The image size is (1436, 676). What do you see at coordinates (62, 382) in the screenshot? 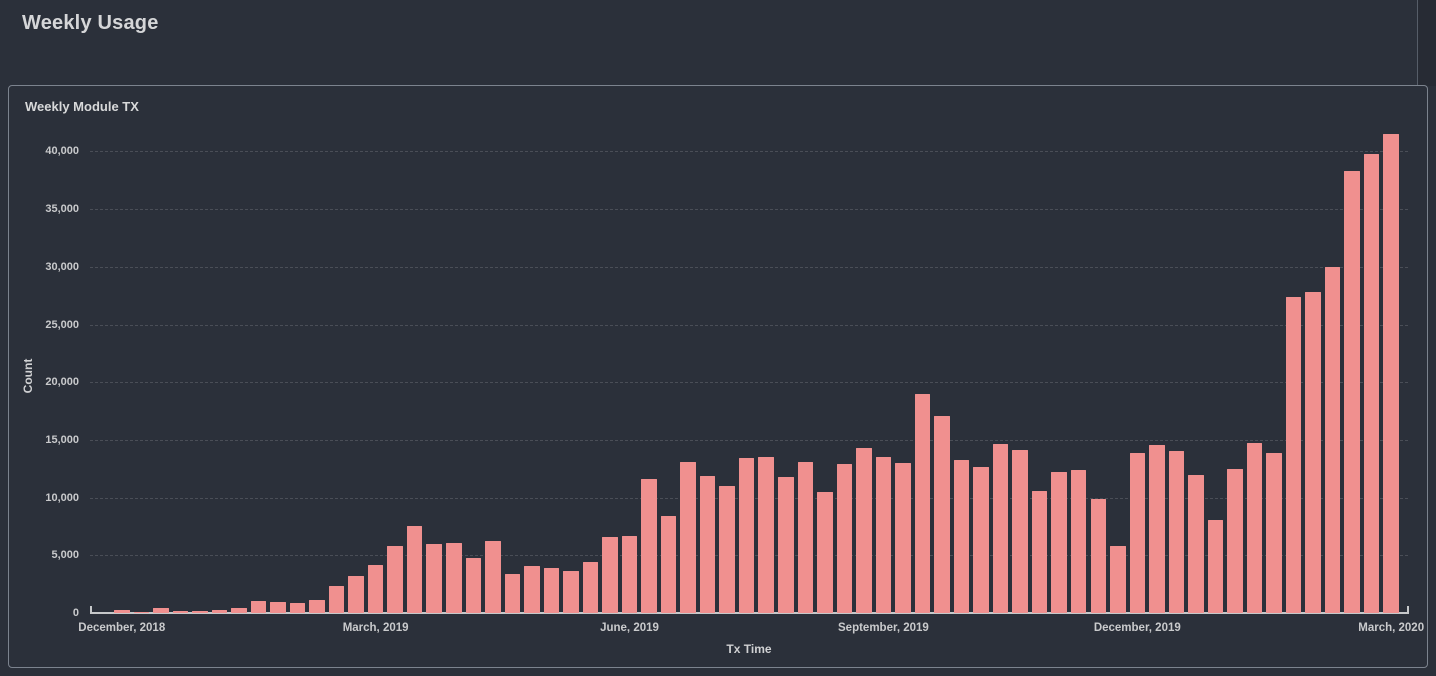
I see `y-tick-label: 20,000` at bounding box center [62, 382].